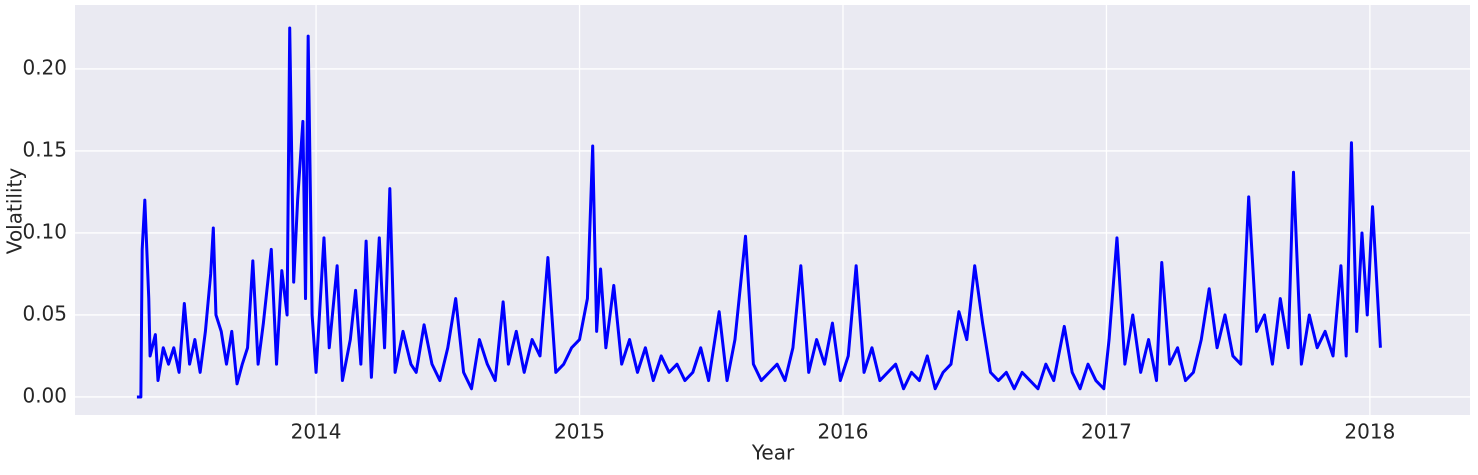 The height and width of the screenshot is (475, 1478). What do you see at coordinates (1369, 432) in the screenshot?
I see `x-tick-label: 2018` at bounding box center [1369, 432].